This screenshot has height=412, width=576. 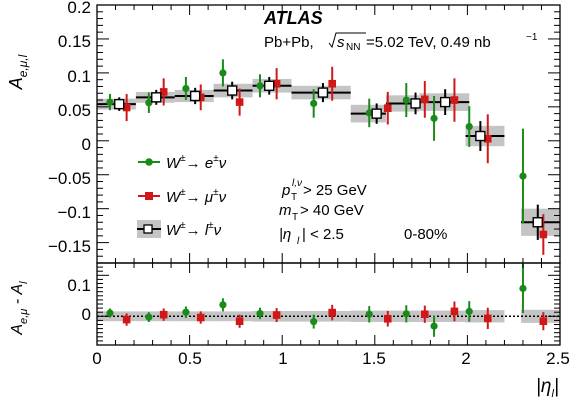 What do you see at coordinates (547, 388) in the screenshot?
I see `x-axis-title: |ηl|` at bounding box center [547, 388].